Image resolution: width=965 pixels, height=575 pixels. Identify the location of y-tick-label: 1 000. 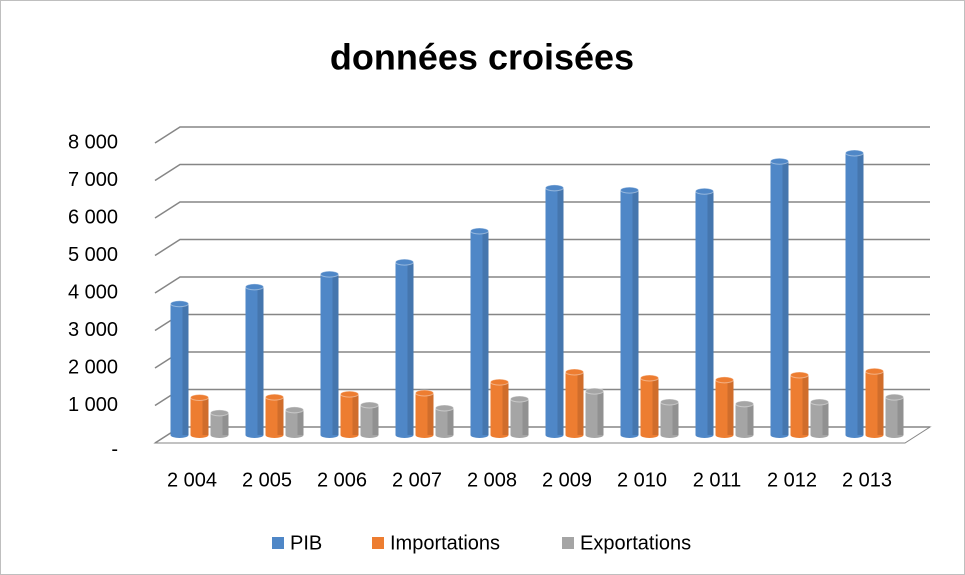
(93, 405).